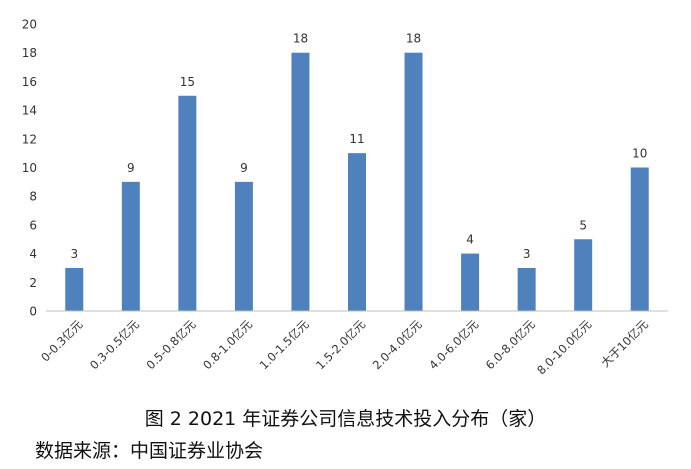  Describe the element at coordinates (33, 197) in the screenshot. I see `y-tick-label: 8` at that location.